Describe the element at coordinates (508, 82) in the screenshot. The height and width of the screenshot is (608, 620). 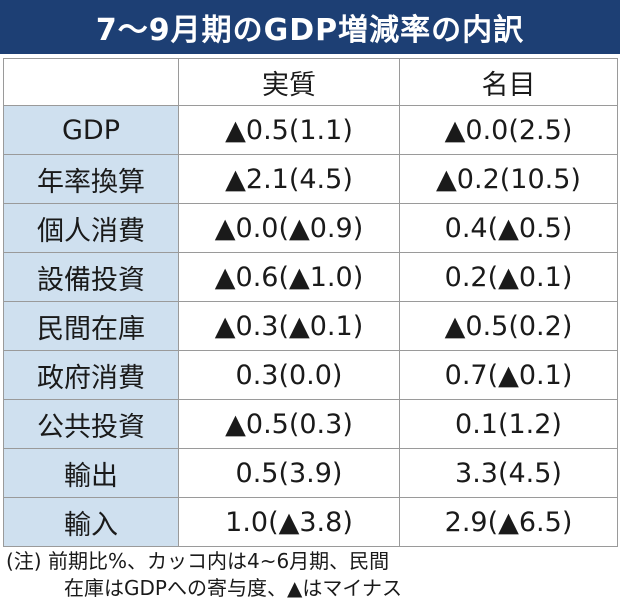
I see `column-header-nominal: 名目` at that location.